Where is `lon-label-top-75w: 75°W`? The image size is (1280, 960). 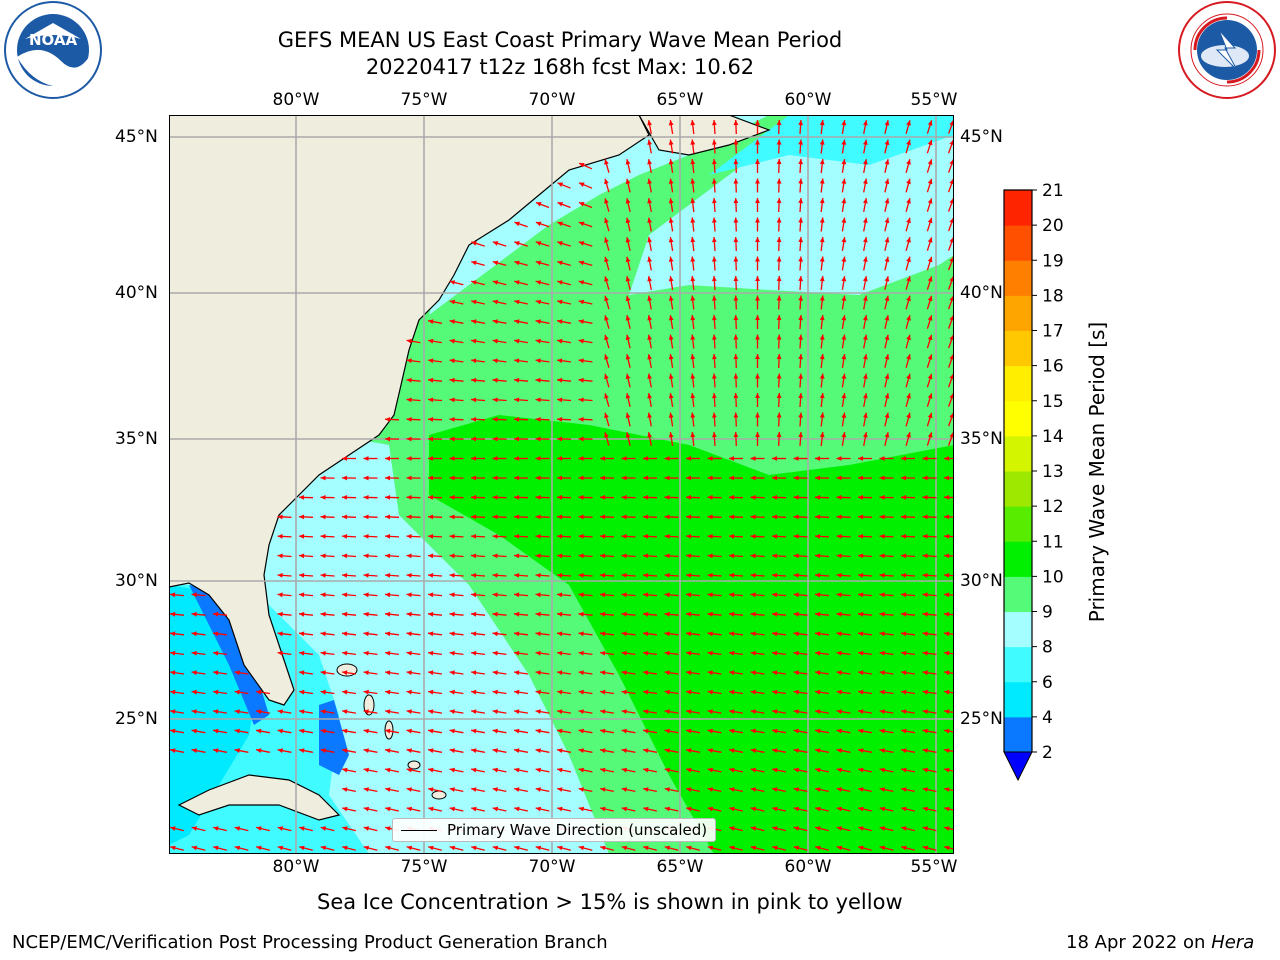
lon-label-top-75w: 75°W is located at coordinates (424, 100).